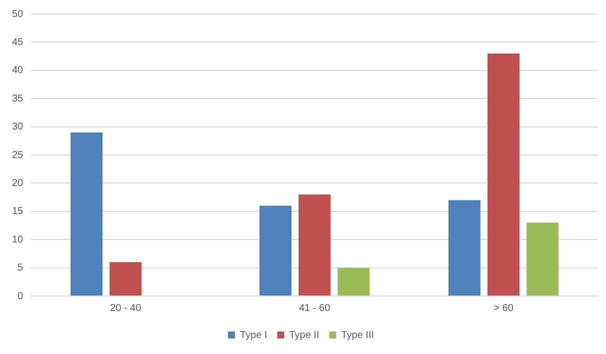  Describe the element at coordinates (254, 335) in the screenshot. I see `legend-label: Type I` at that location.